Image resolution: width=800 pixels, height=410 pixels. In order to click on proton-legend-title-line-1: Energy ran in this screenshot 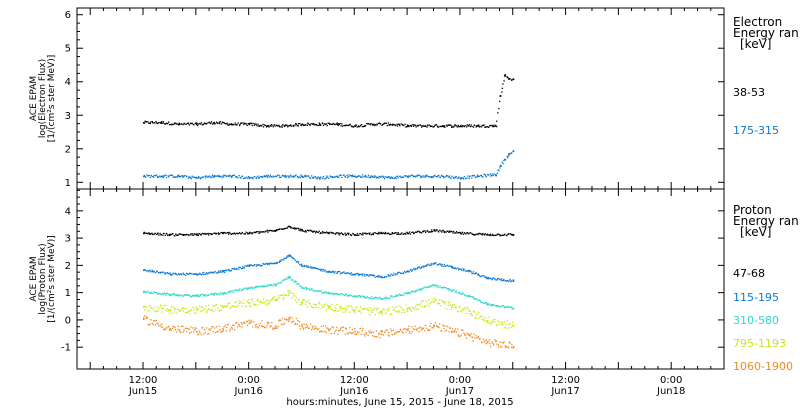, I will do `click(766, 221)`.